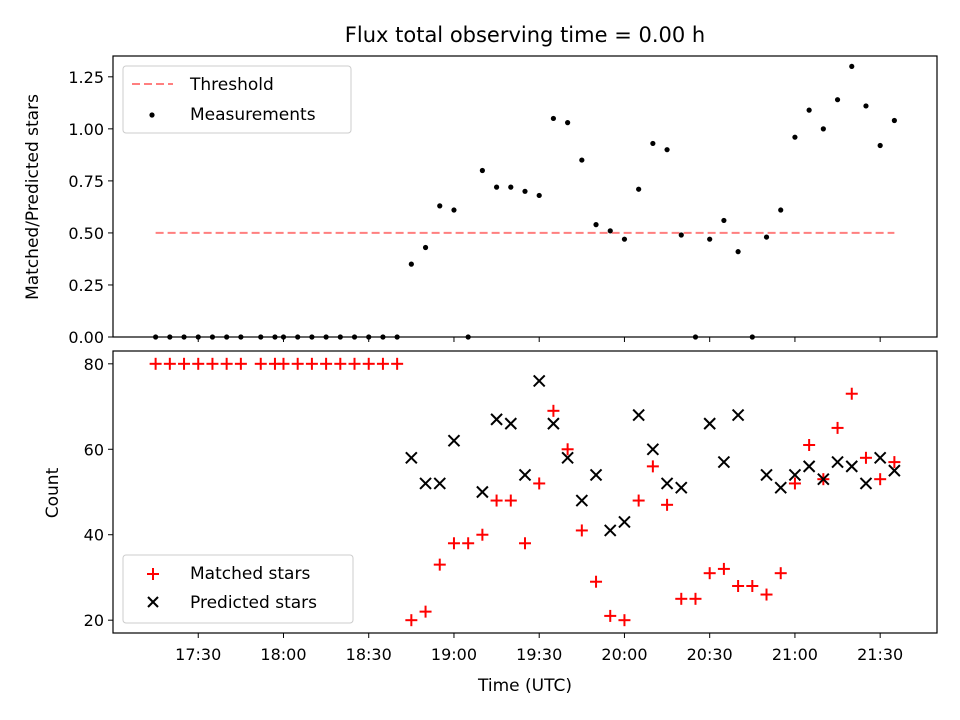 The height and width of the screenshot is (720, 960). Describe the element at coordinates (94, 449) in the screenshot. I see `bottom-y-tick-label: 60` at that location.